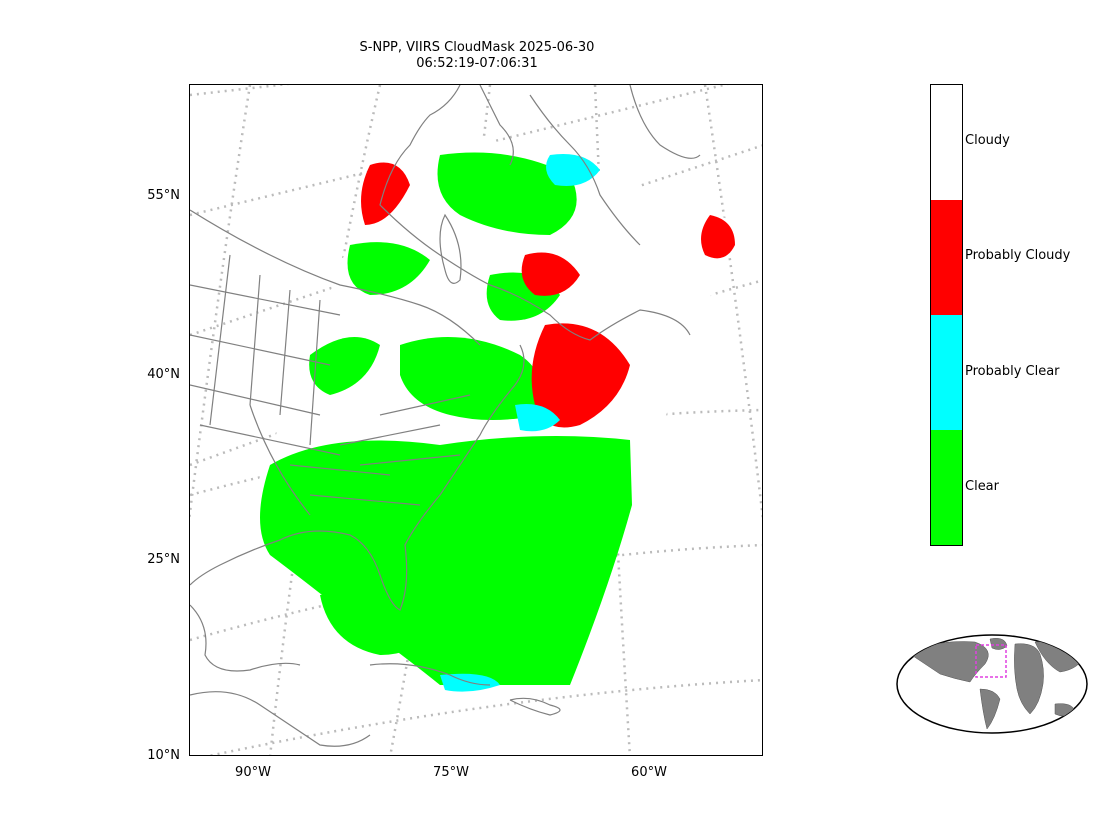 The height and width of the screenshot is (840, 1120). I want to click on coastline-labrador, so click(585, 170).